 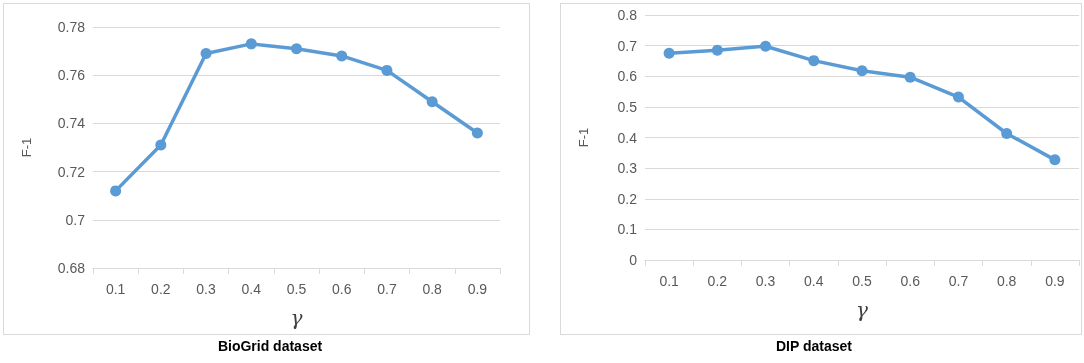 What do you see at coordinates (71, 123) in the screenshot?
I see `y-tick-label: 0.74` at bounding box center [71, 123].